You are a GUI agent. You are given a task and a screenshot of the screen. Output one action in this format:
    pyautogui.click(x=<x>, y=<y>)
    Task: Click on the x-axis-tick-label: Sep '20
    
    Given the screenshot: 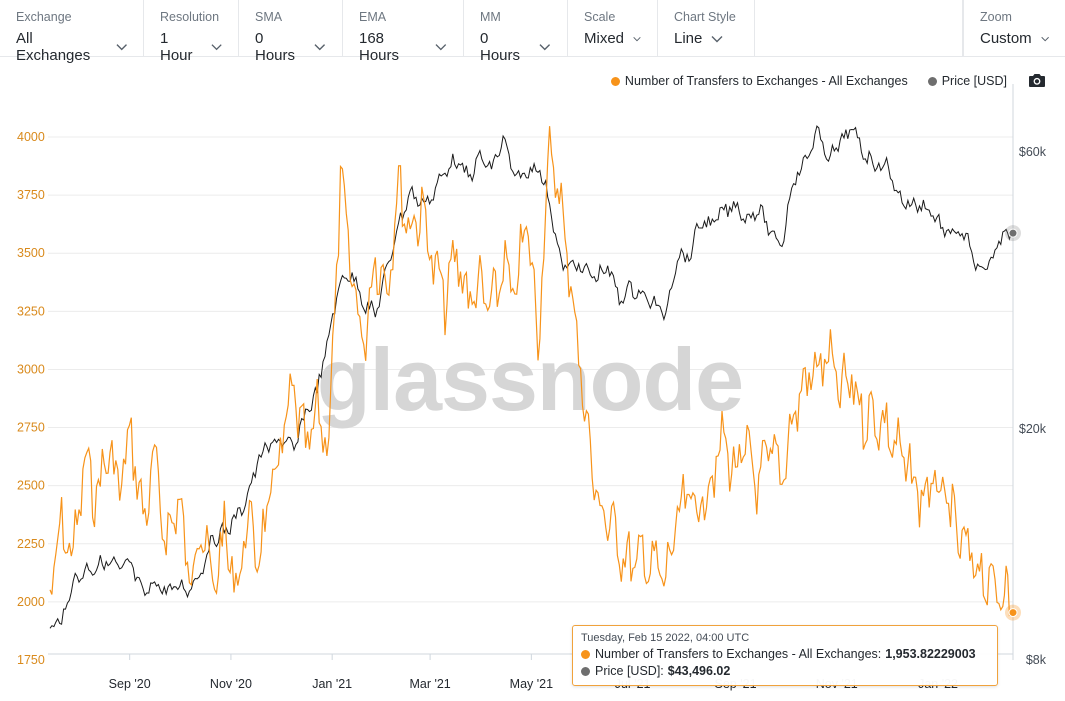 What is the action you would take?
    pyautogui.click(x=130, y=684)
    